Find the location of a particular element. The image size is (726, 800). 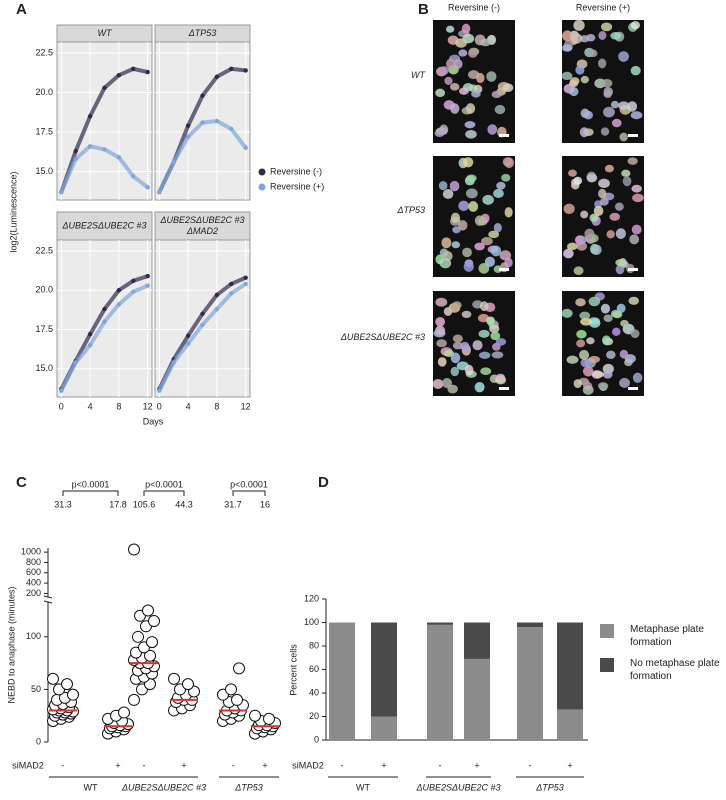

micrograph is located at coordinates (603, 216).